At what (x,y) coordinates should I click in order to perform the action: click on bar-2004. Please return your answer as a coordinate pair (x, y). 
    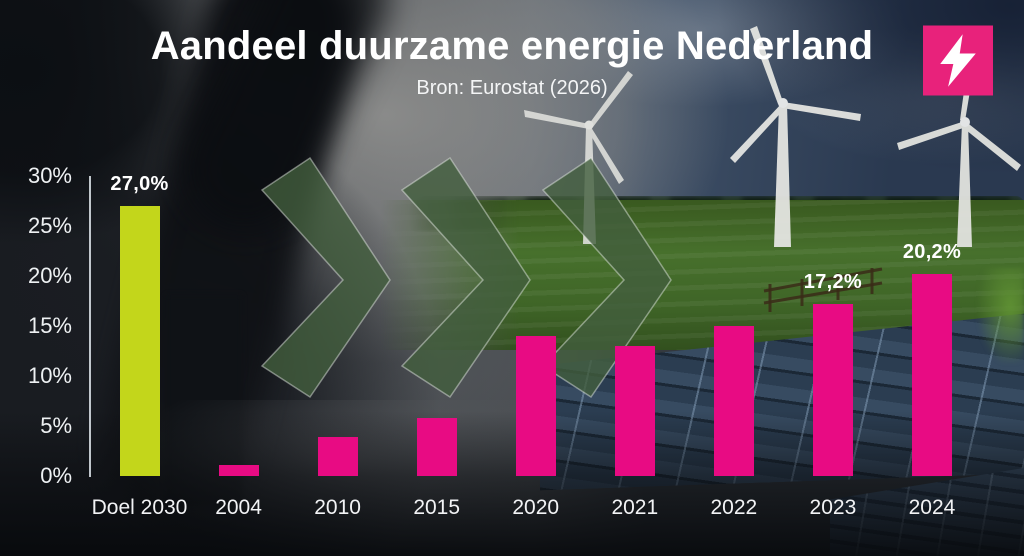
    Looking at the image, I should click on (238, 470).